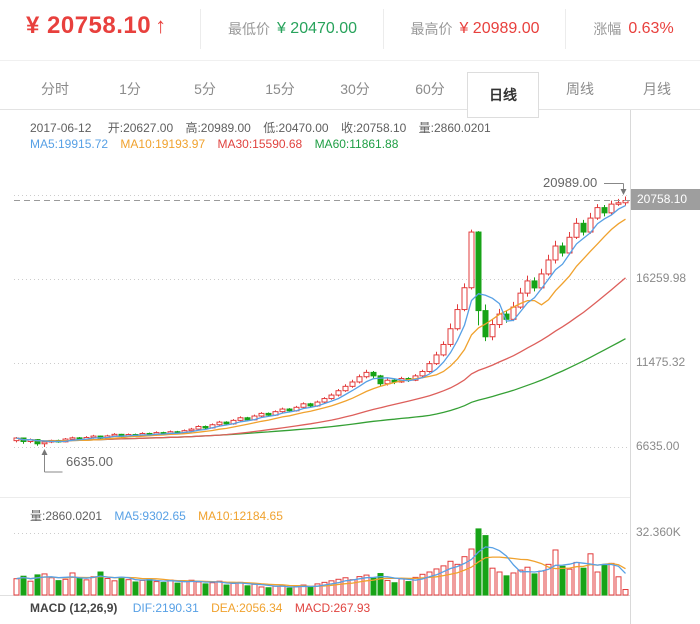 Image resolution: width=700 pixels, height=624 pixels. I want to click on high-value: 高:20989.00, so click(218, 128).